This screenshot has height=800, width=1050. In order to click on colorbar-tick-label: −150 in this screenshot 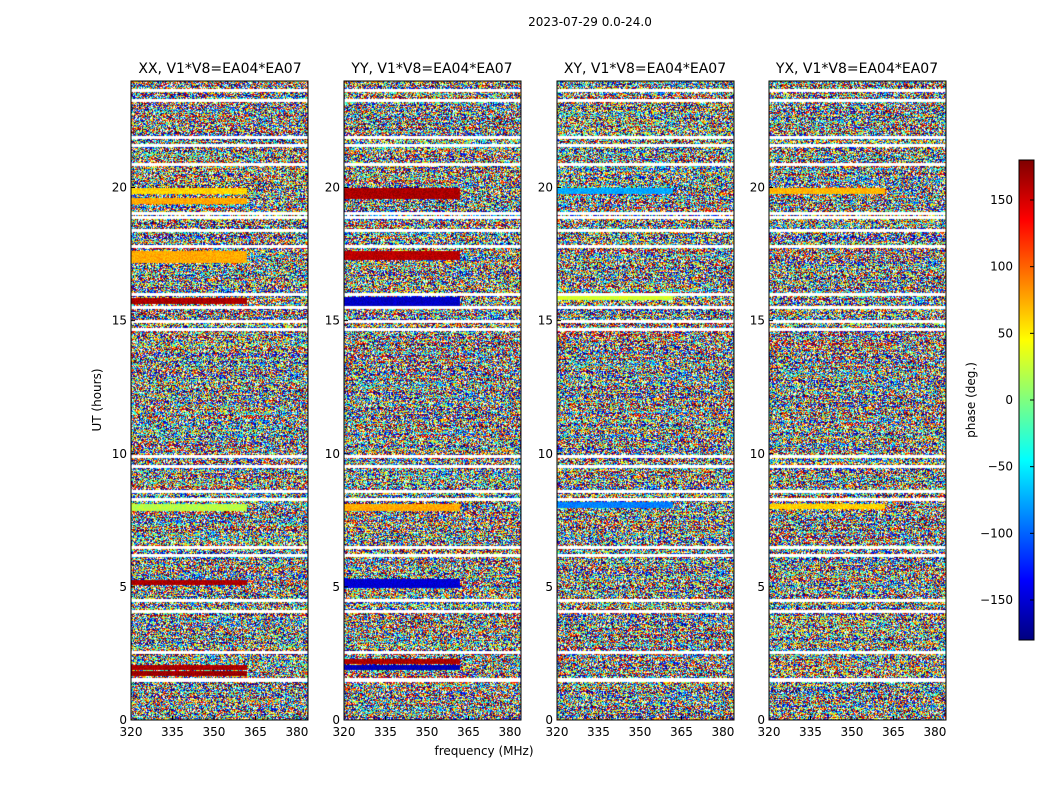, I will do `click(996, 600)`.